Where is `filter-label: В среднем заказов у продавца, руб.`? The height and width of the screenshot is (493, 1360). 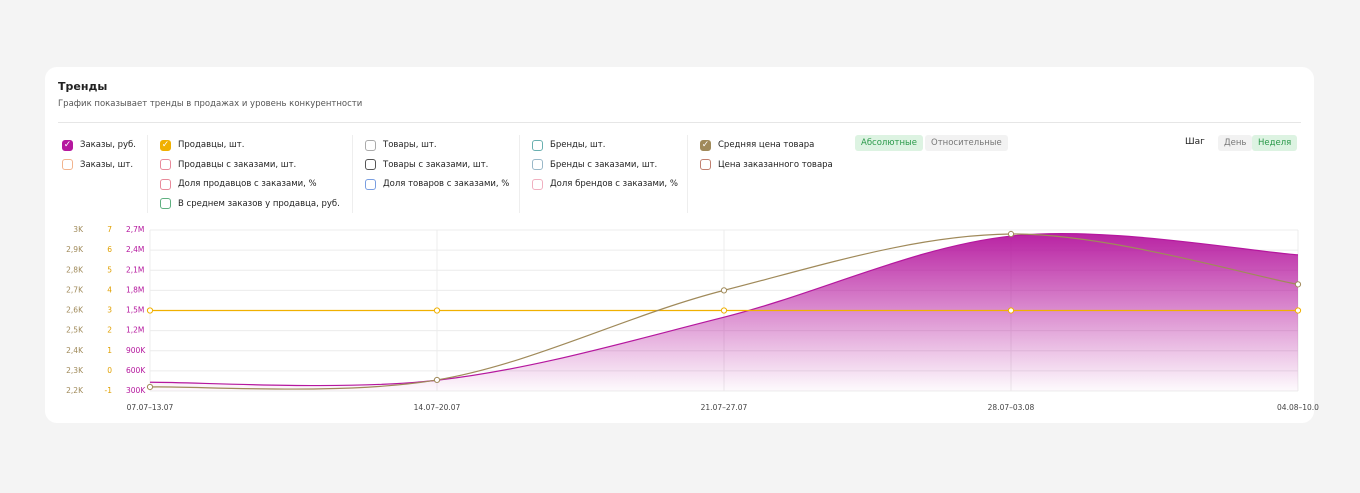 filter-label: В среднем заказов у продавца, руб. is located at coordinates (259, 203).